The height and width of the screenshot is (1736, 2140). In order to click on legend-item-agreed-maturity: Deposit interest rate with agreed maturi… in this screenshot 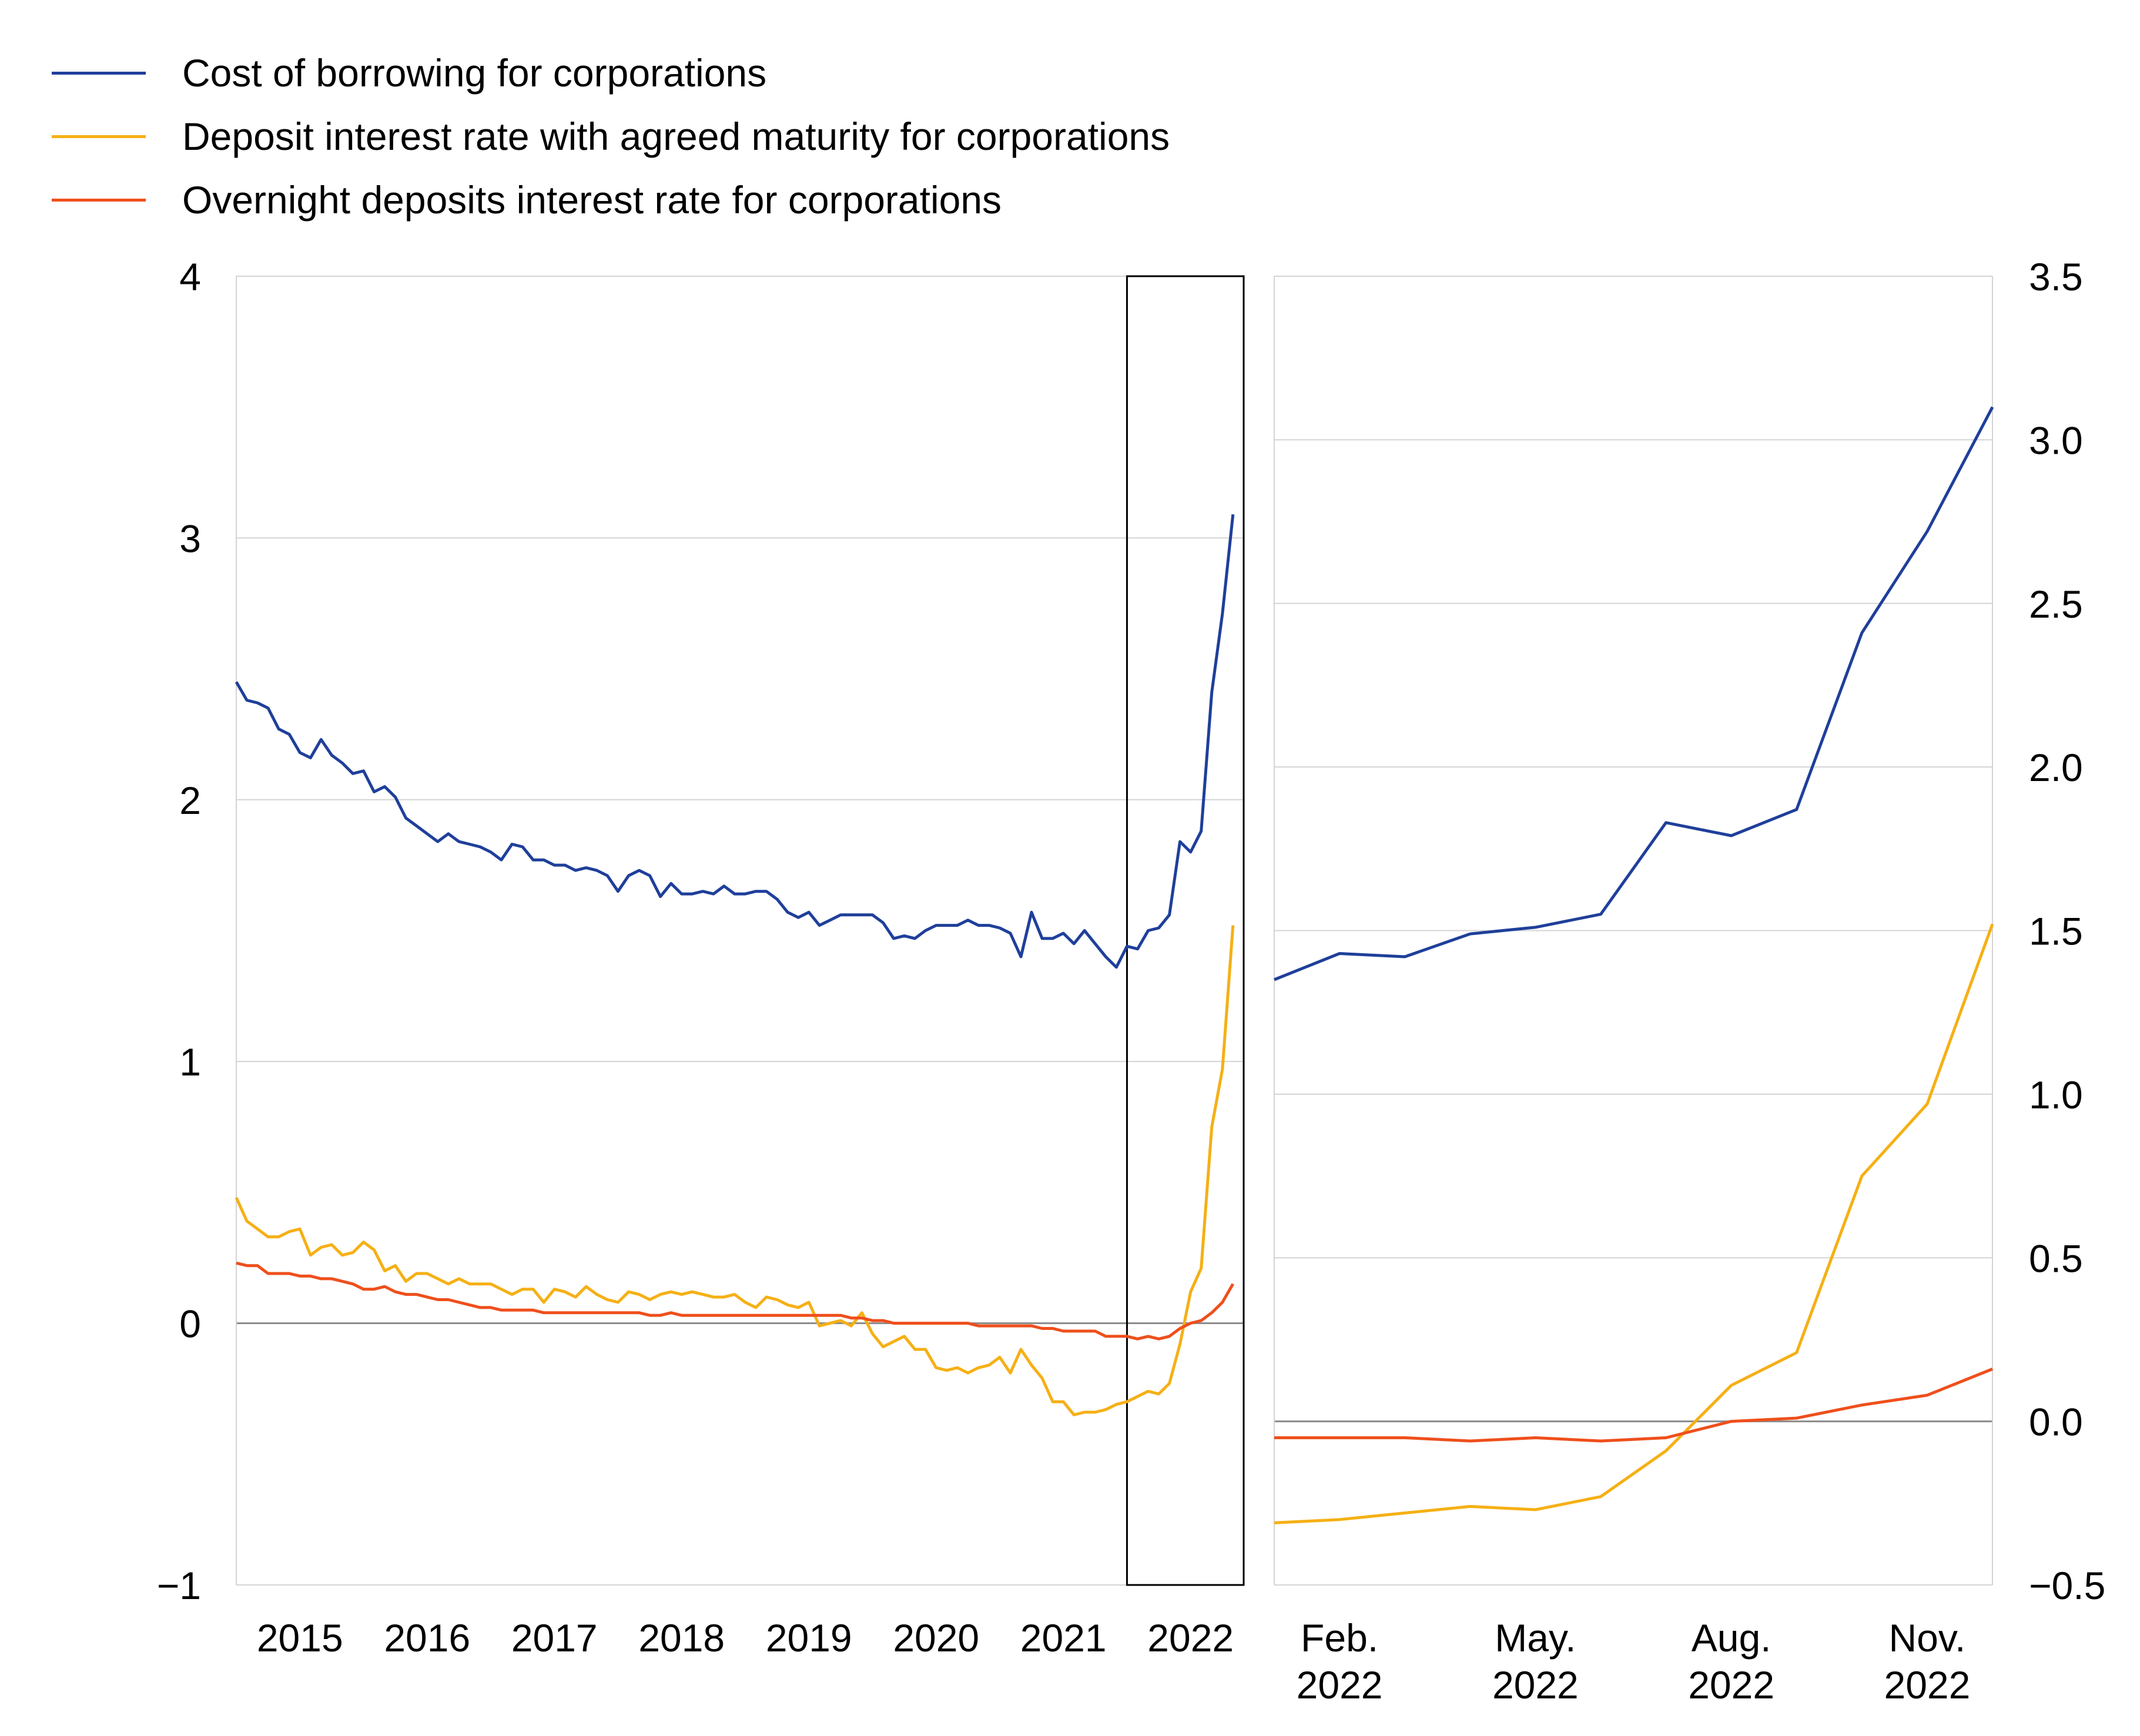, I will do `click(611, 136)`.